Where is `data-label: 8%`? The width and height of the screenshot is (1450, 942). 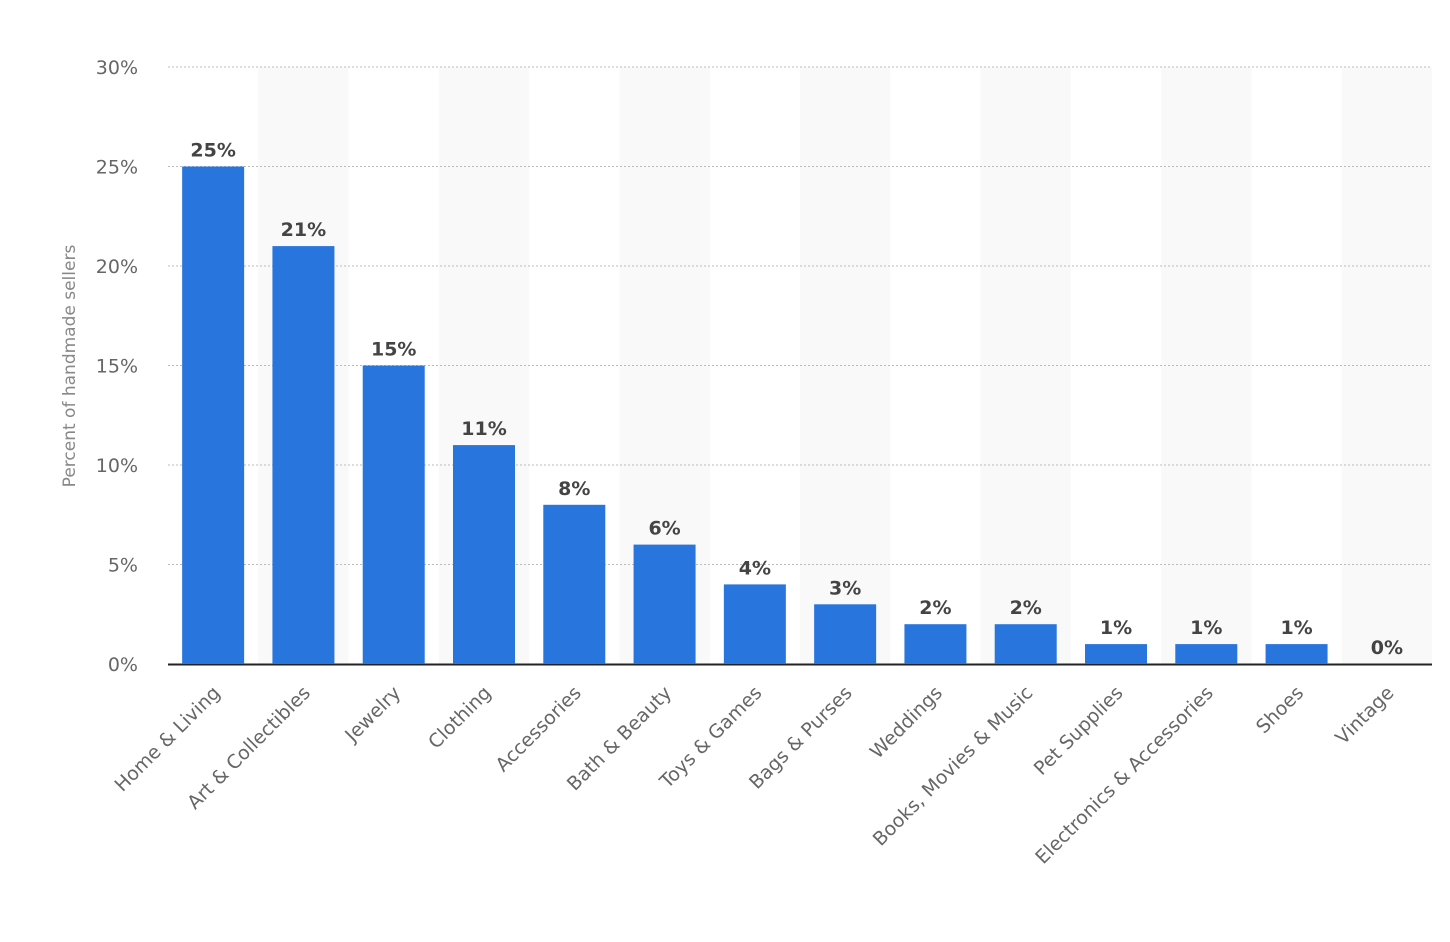
data-label: 8% is located at coordinates (574, 489).